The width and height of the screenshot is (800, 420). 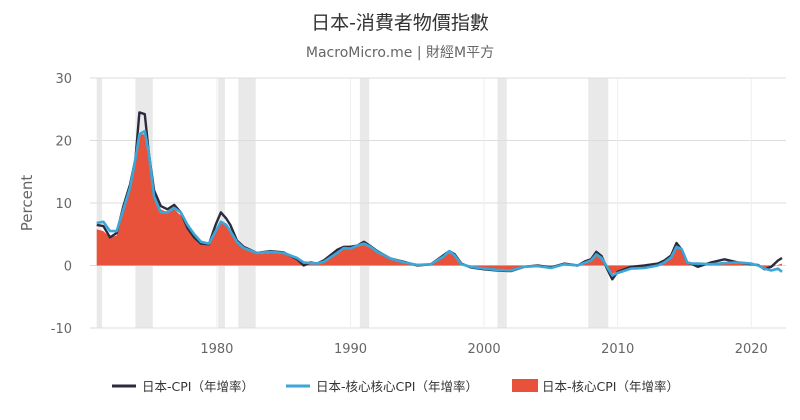 What do you see at coordinates (484, 349) in the screenshot?
I see `x-tick-label: 2000` at bounding box center [484, 349].